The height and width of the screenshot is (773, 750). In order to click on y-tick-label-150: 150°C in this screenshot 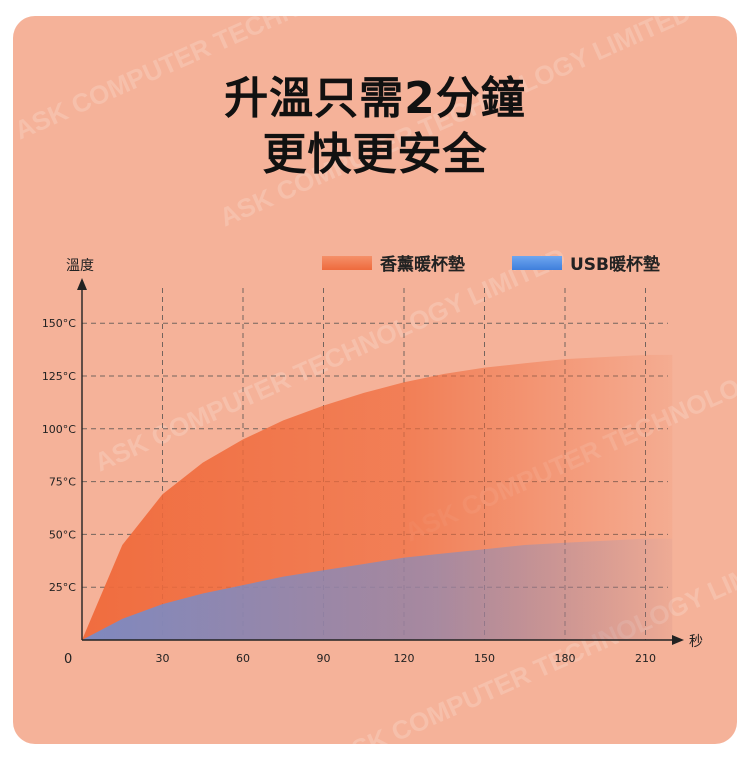, I will do `click(59, 323)`.